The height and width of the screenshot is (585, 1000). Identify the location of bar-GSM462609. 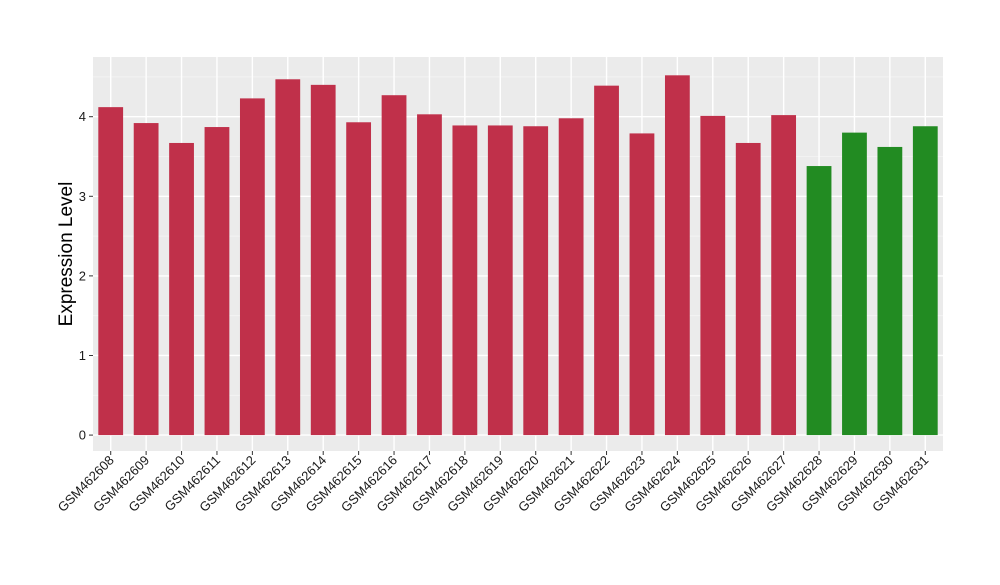
(146, 279).